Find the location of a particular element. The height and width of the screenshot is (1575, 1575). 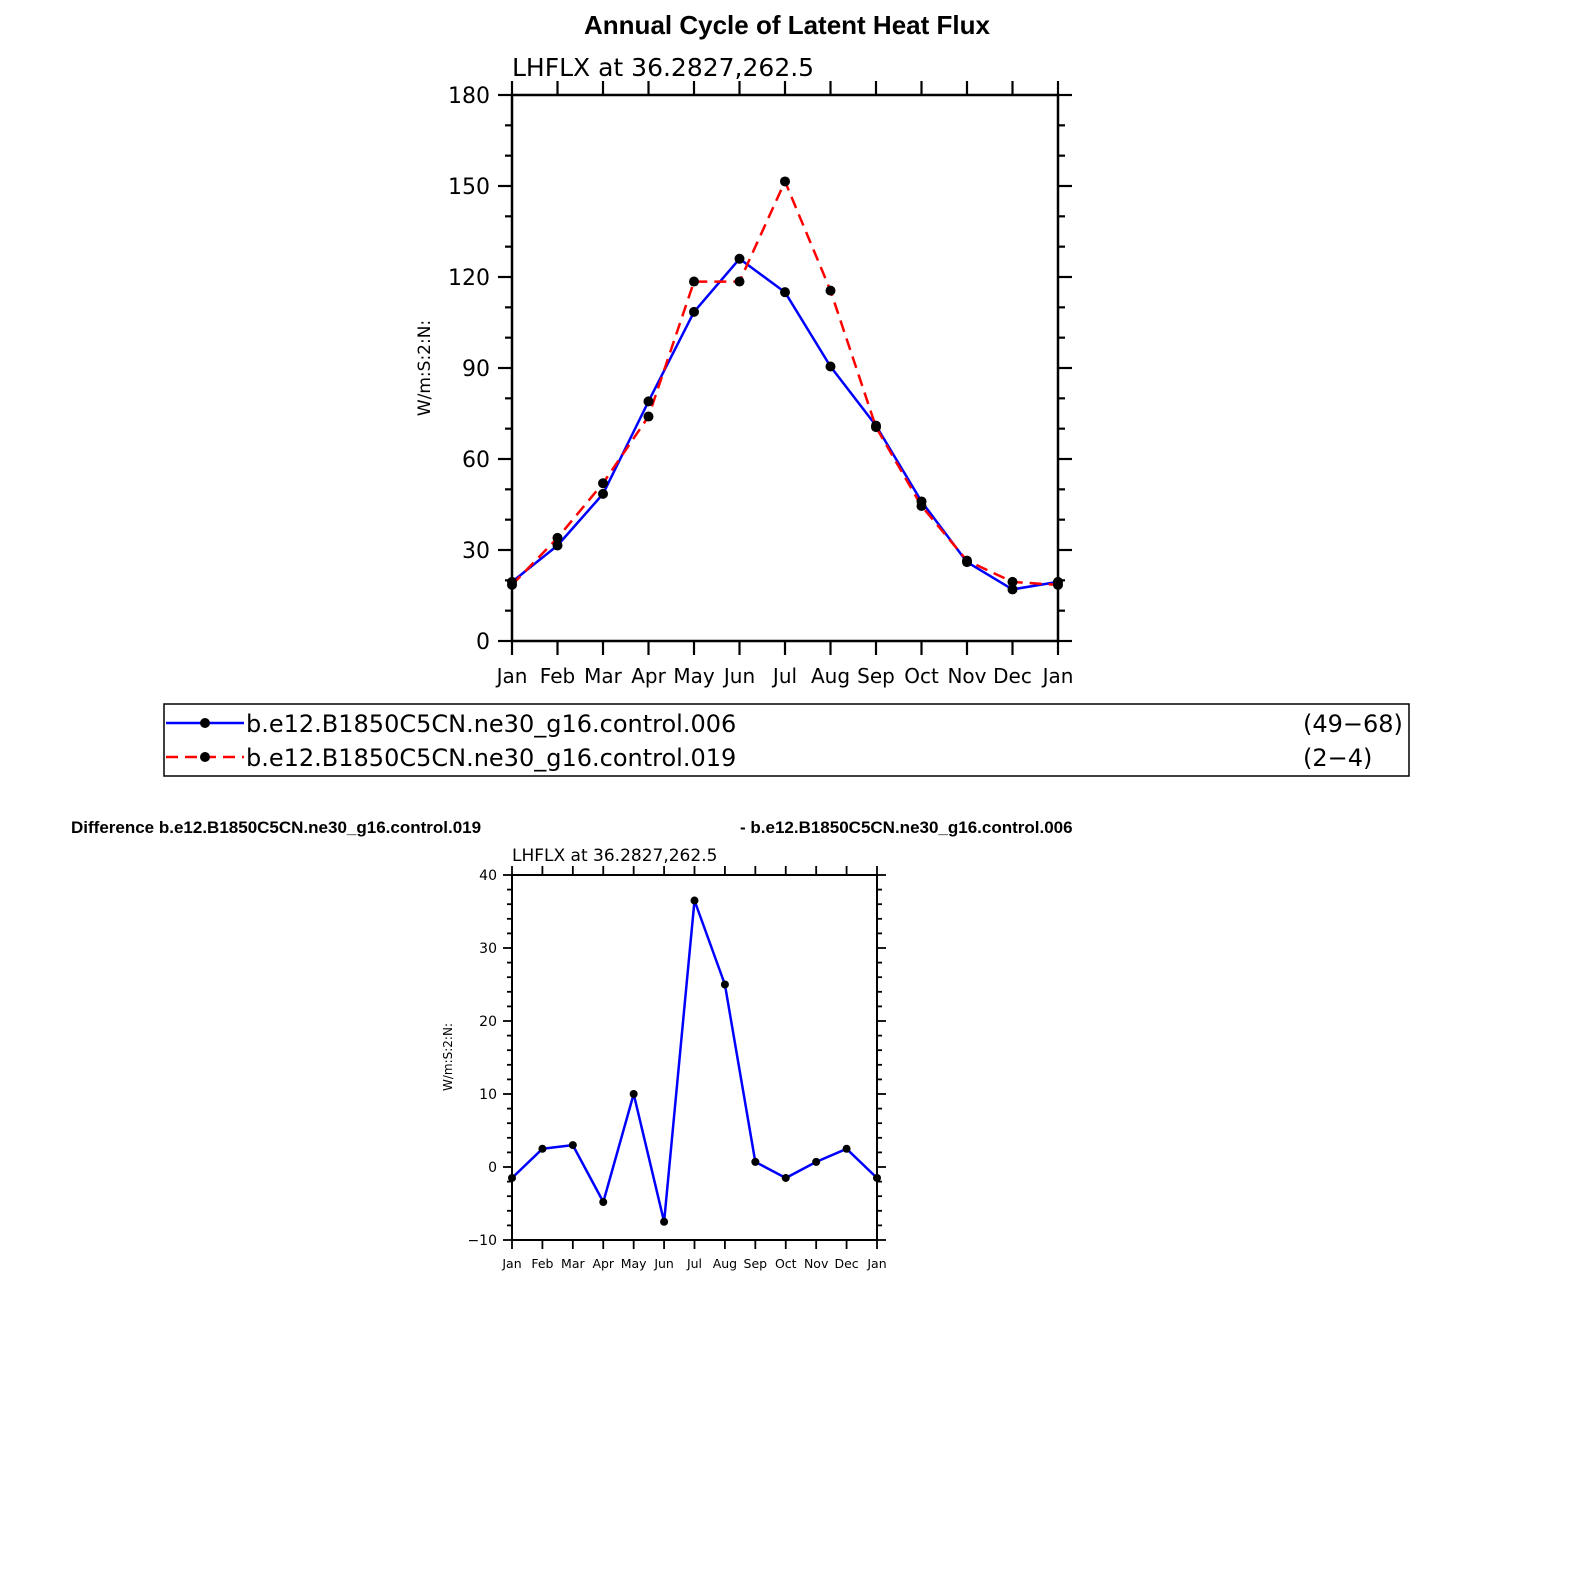

chart1-y-tick-label: 30 is located at coordinates (476, 551).